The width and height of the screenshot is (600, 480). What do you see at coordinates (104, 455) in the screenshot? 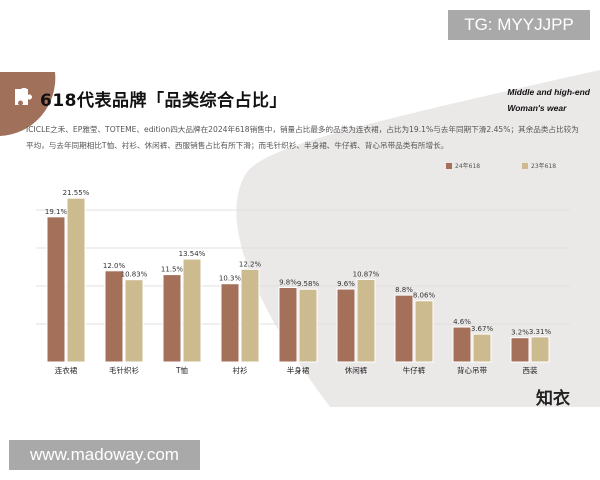
I see `watermark-bottom: www.madoway.com` at bounding box center [104, 455].